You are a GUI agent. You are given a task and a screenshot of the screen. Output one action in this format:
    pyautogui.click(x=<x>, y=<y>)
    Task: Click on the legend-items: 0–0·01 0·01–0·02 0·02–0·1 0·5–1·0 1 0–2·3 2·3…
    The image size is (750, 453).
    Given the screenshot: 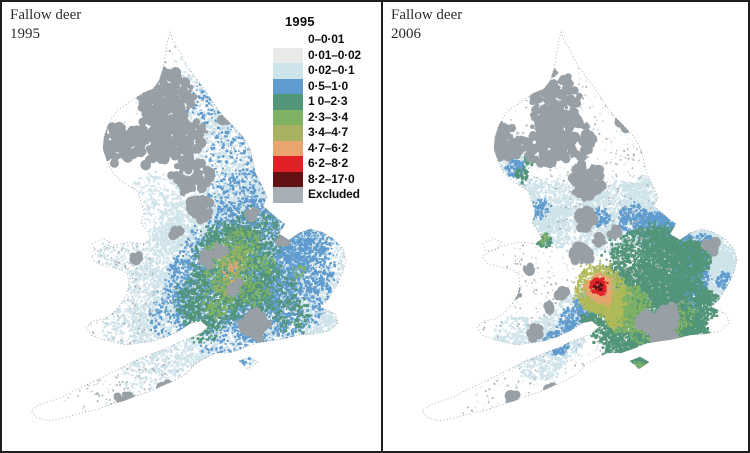 What is the action you would take?
    pyautogui.click(x=326, y=117)
    